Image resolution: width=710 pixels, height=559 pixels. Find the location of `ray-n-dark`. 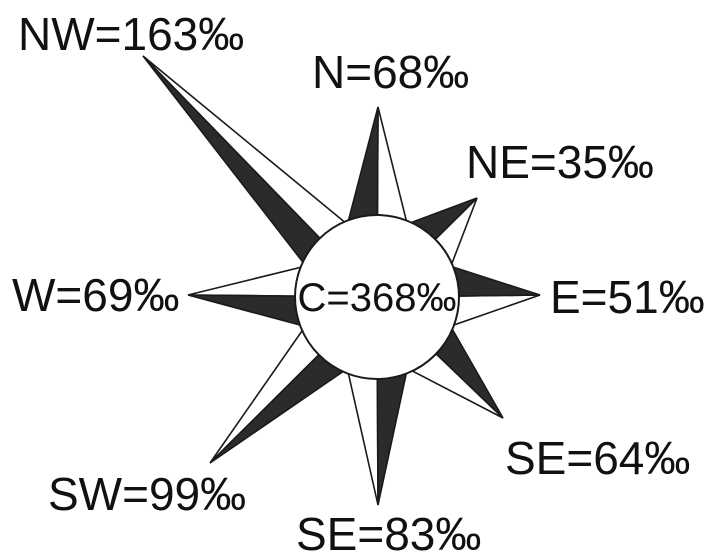

ray-n-dark is located at coordinates (363, 167).